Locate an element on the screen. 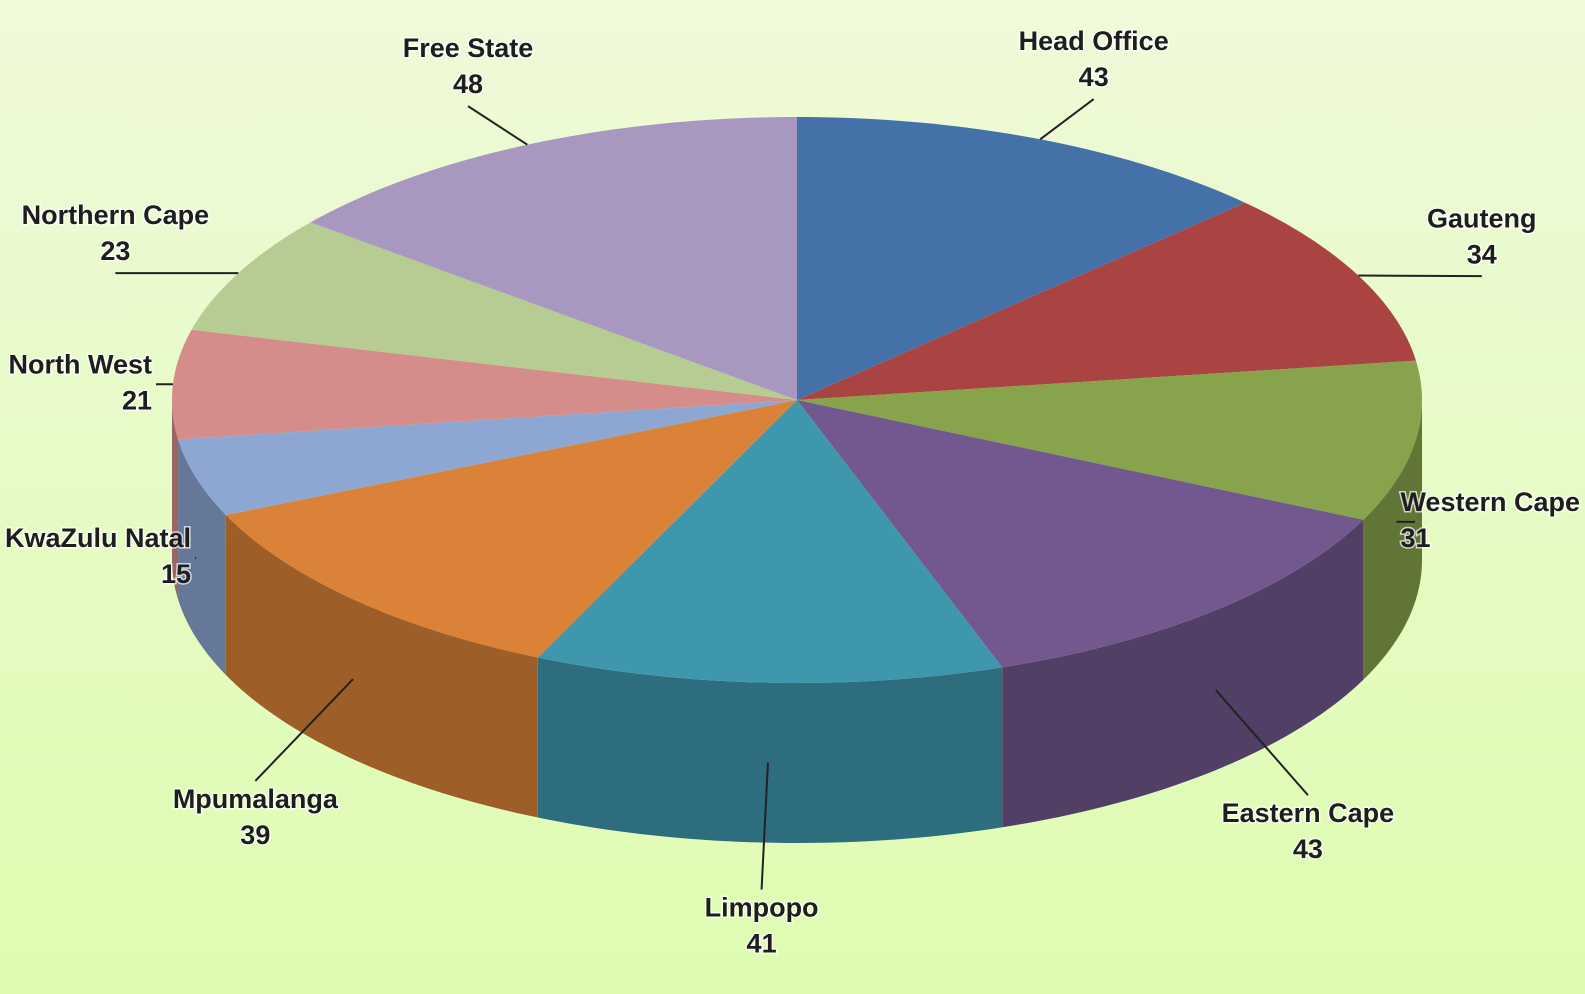 The image size is (1585, 994). data-label-name: Eastern Cape is located at coordinates (1308, 813).